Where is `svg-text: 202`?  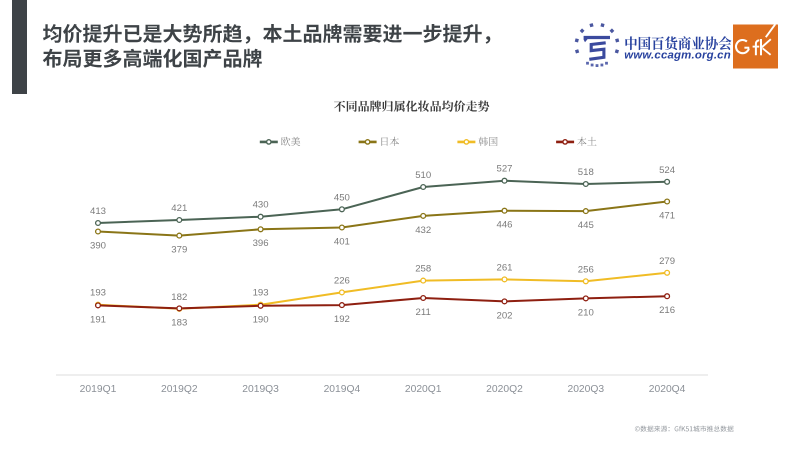 svg-text: 202 is located at coordinates (504, 315).